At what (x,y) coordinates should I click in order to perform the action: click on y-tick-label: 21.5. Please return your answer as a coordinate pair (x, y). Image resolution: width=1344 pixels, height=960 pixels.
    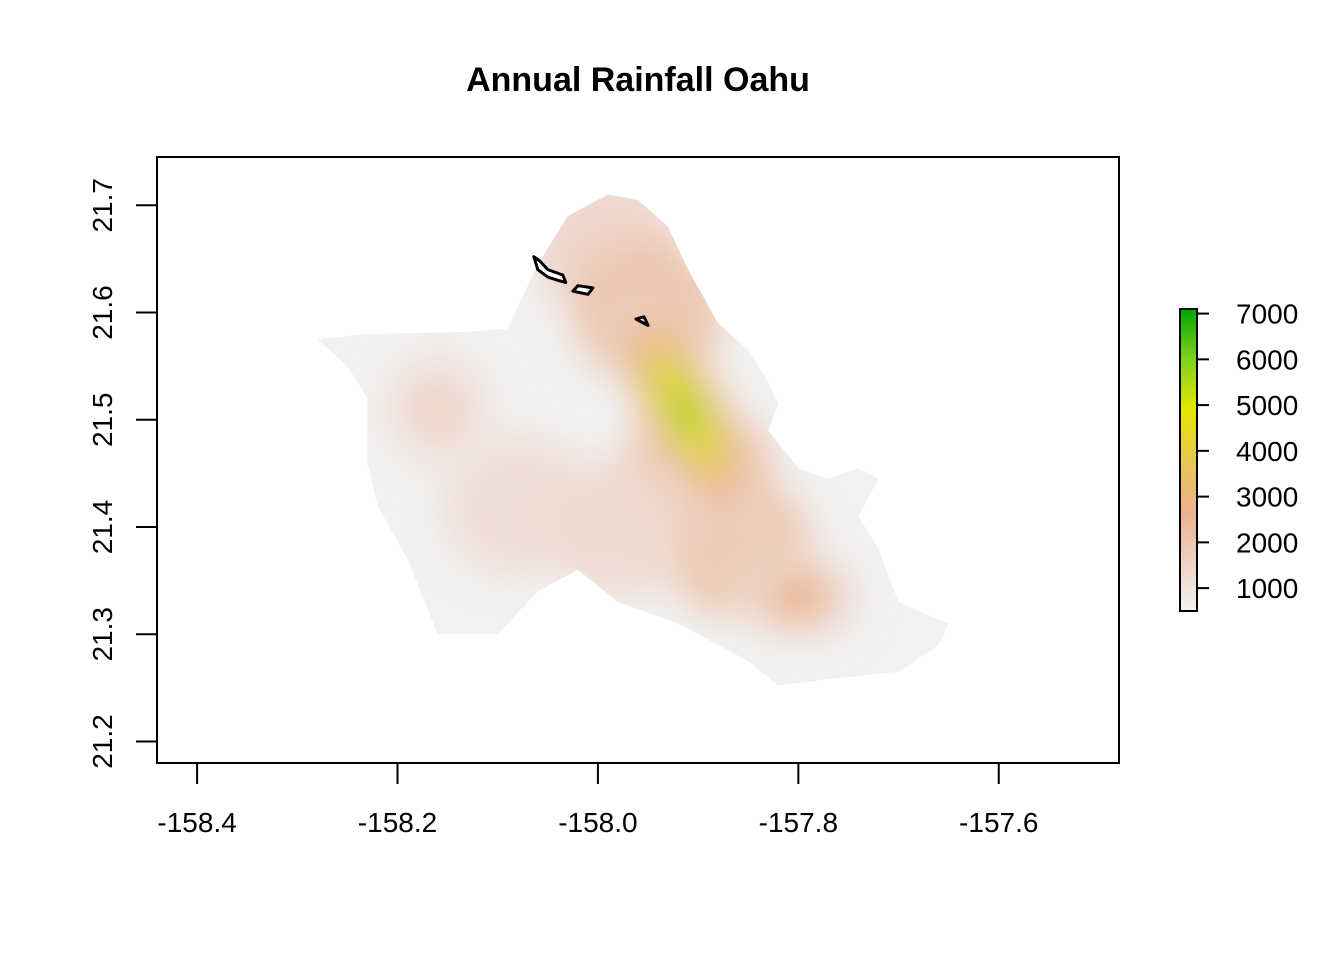
    Looking at the image, I should click on (102, 420).